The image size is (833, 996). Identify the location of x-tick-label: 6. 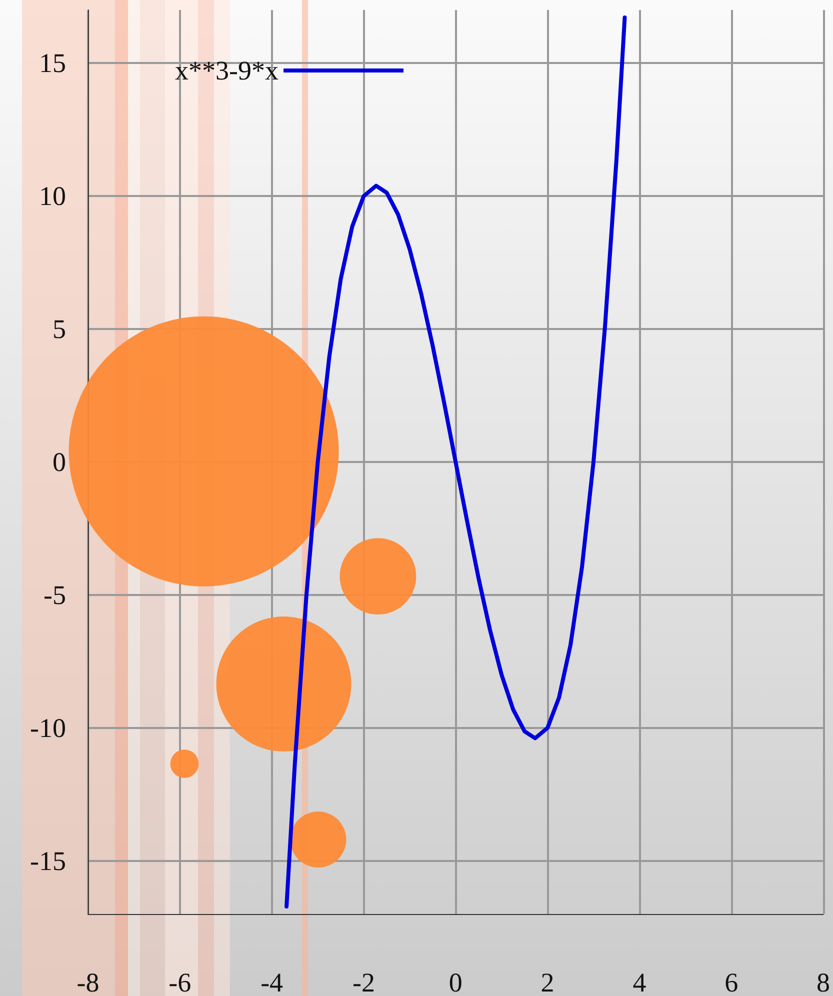
(731, 982).